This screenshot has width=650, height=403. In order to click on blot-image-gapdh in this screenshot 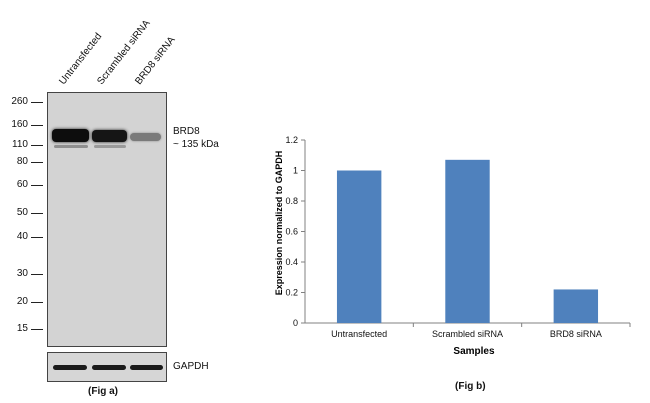, I will do `click(107, 367)`.